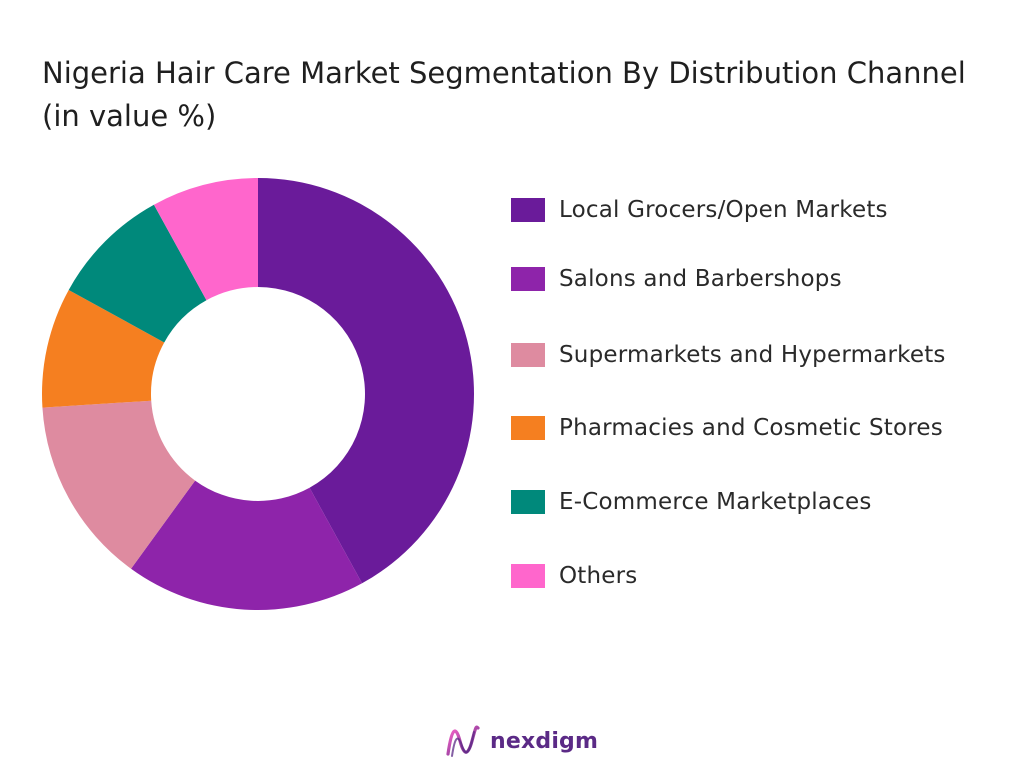 This screenshot has width=1024, height=768. I want to click on legend-item-others: Others, so click(574, 576).